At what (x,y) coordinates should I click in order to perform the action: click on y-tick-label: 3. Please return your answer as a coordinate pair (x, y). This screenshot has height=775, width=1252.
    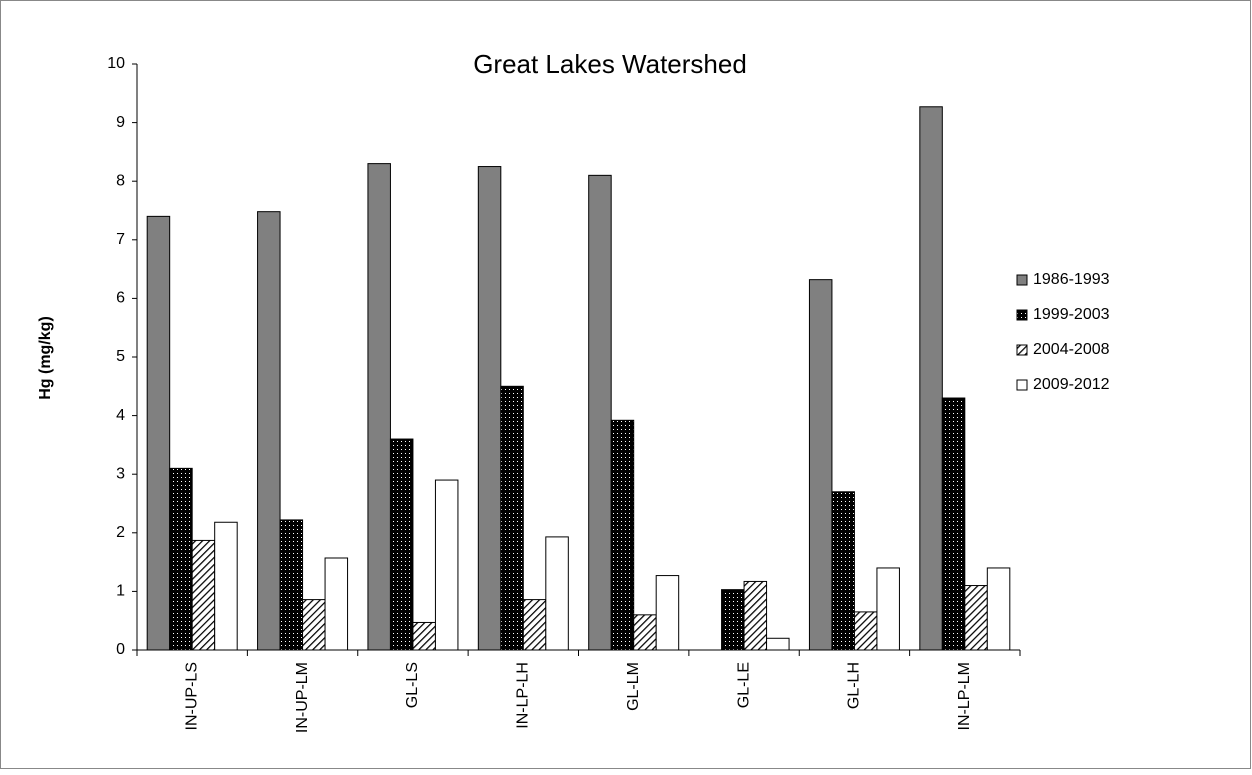
    Looking at the image, I should click on (120, 473).